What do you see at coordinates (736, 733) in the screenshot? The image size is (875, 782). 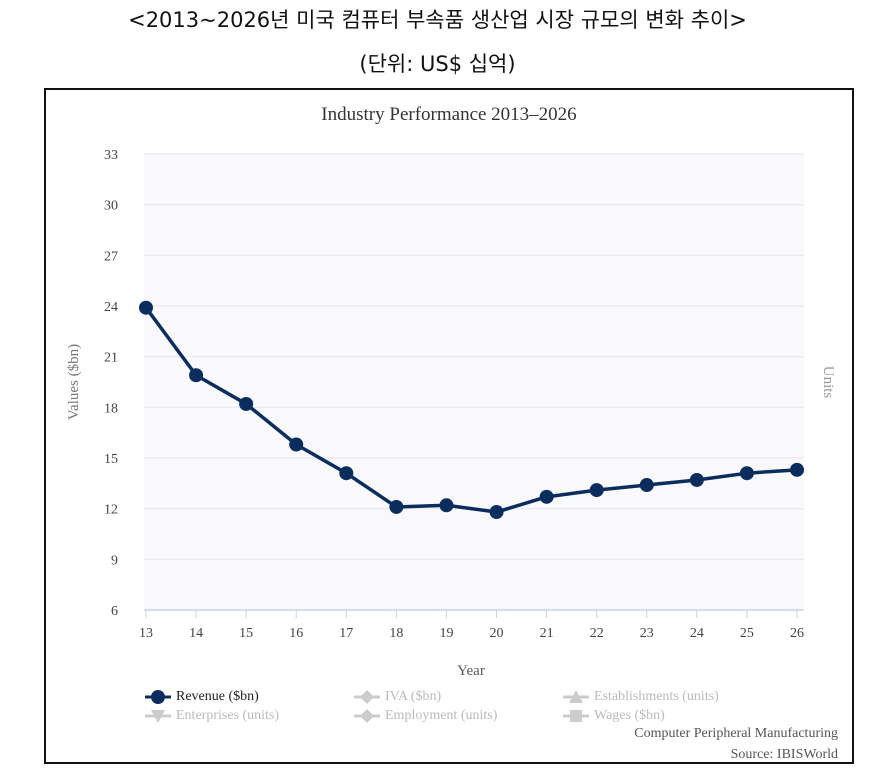 I see `credit-industry: Computer Peripheral Manufacturing` at bounding box center [736, 733].